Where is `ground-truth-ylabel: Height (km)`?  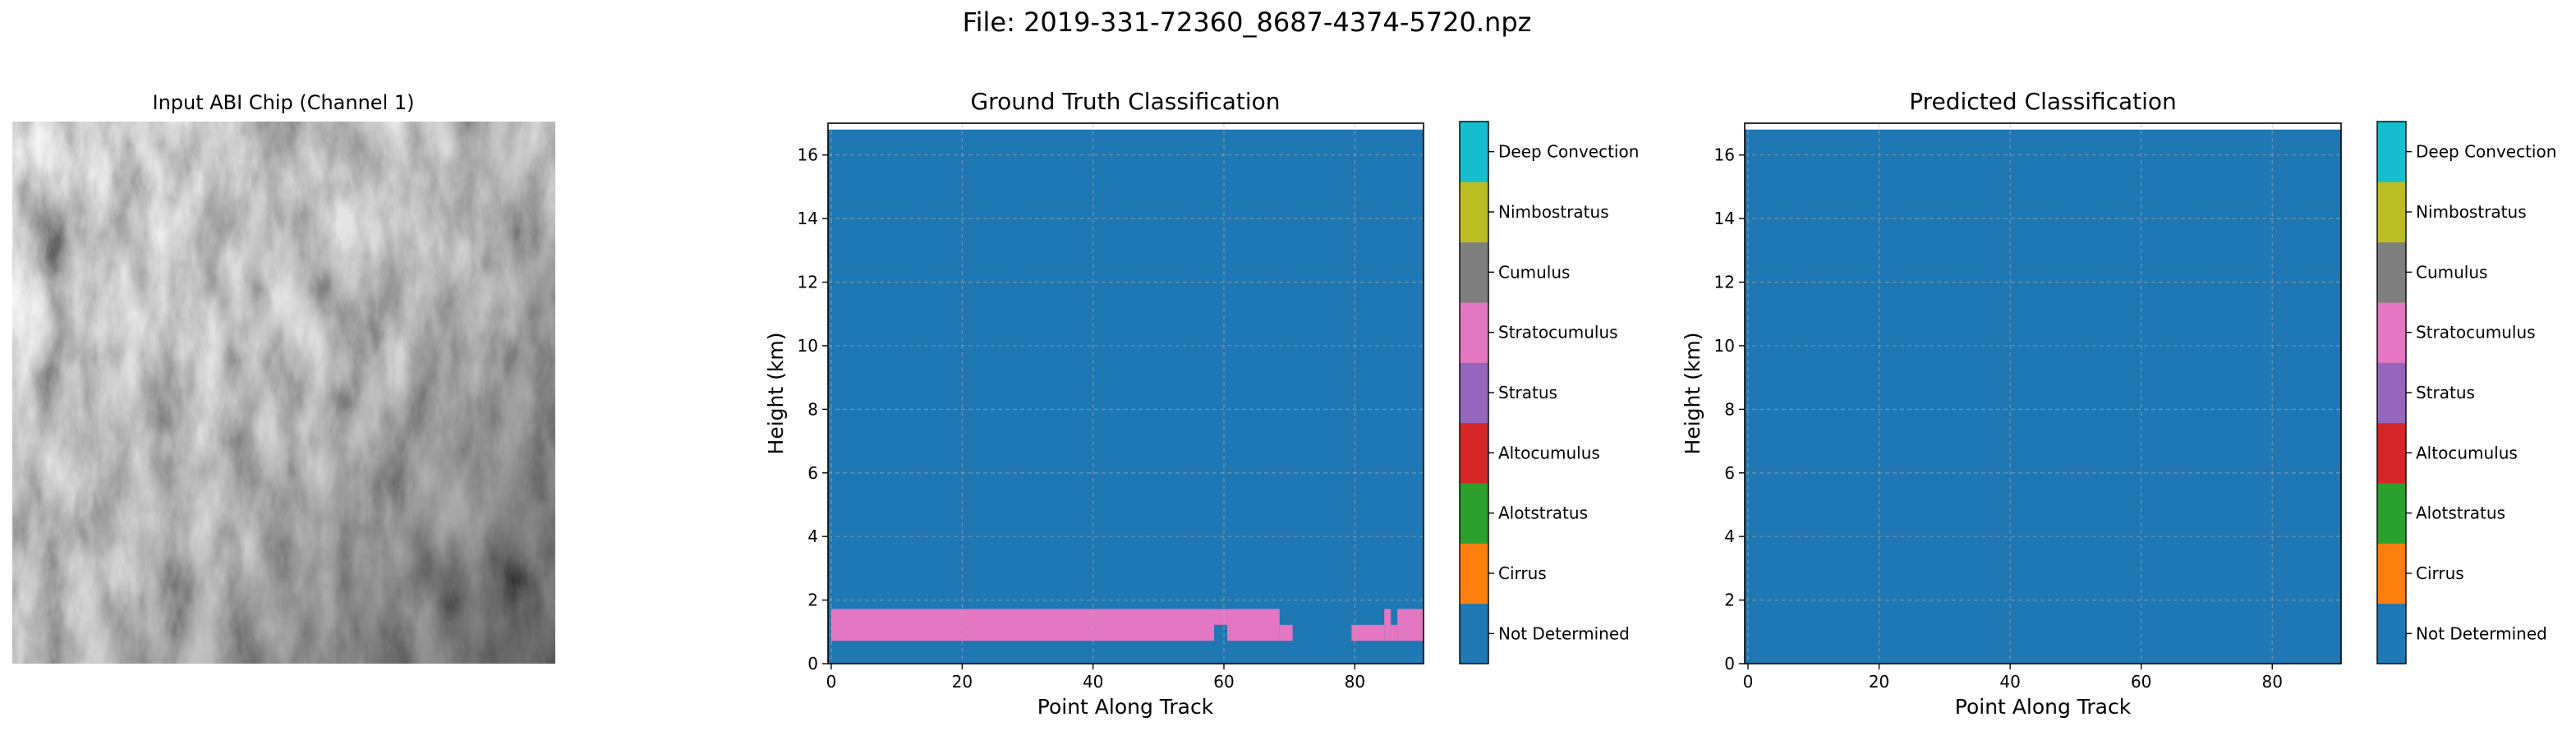 ground-truth-ylabel: Height (km) is located at coordinates (776, 394).